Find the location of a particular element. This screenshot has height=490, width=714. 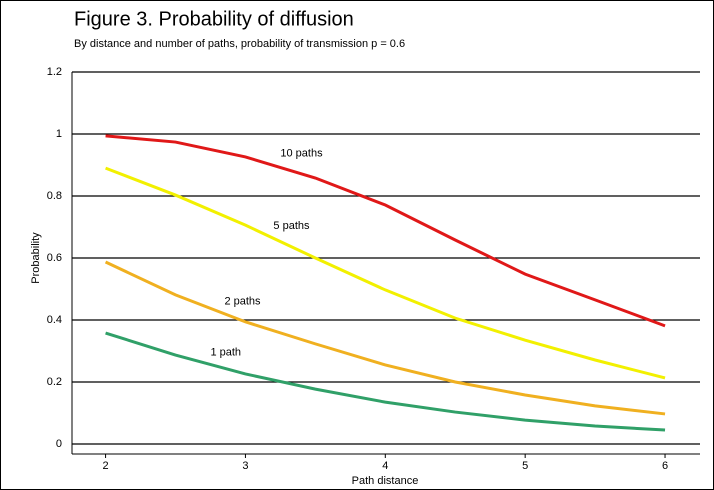

series-label: 2 paths is located at coordinates (242, 302).